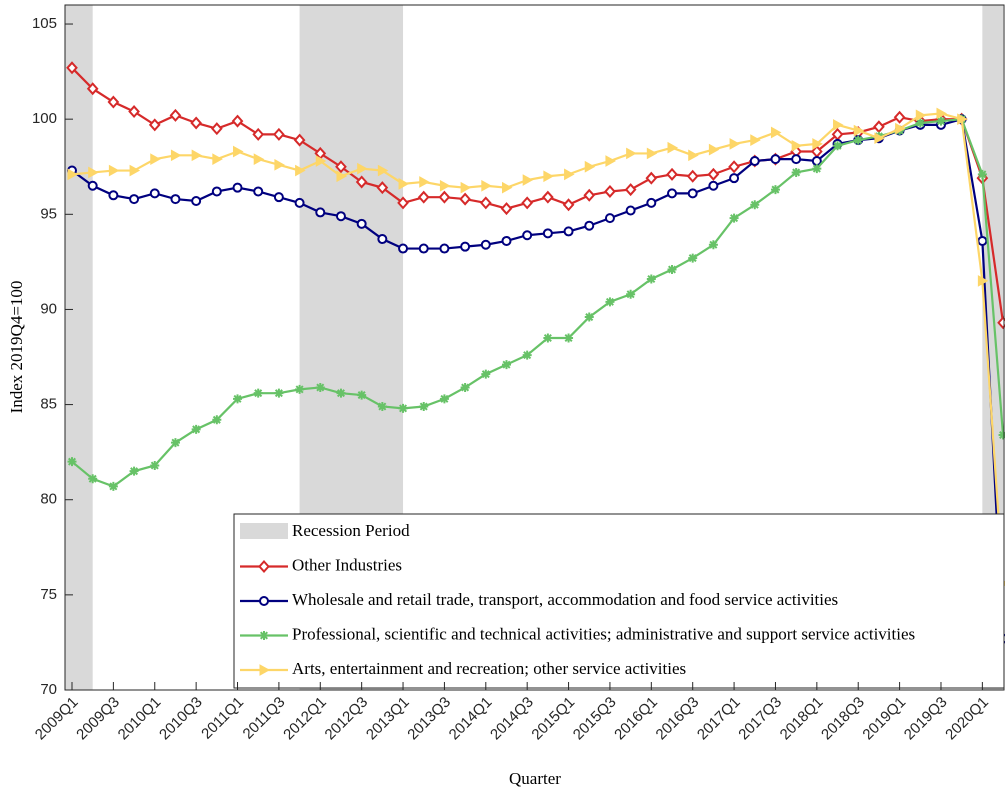  Describe the element at coordinates (98, 719) in the screenshot. I see `x-tick-label: 2009Q3` at that location.